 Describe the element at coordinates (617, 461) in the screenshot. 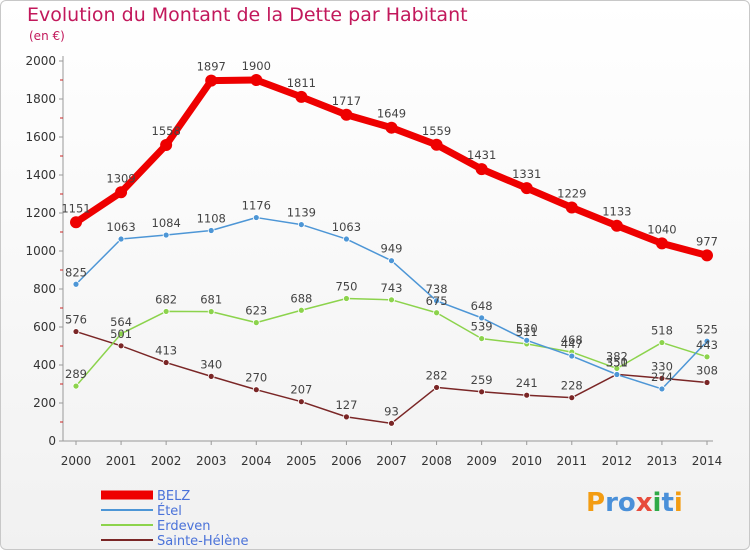

I see `x-tick-label: 2012` at that location.